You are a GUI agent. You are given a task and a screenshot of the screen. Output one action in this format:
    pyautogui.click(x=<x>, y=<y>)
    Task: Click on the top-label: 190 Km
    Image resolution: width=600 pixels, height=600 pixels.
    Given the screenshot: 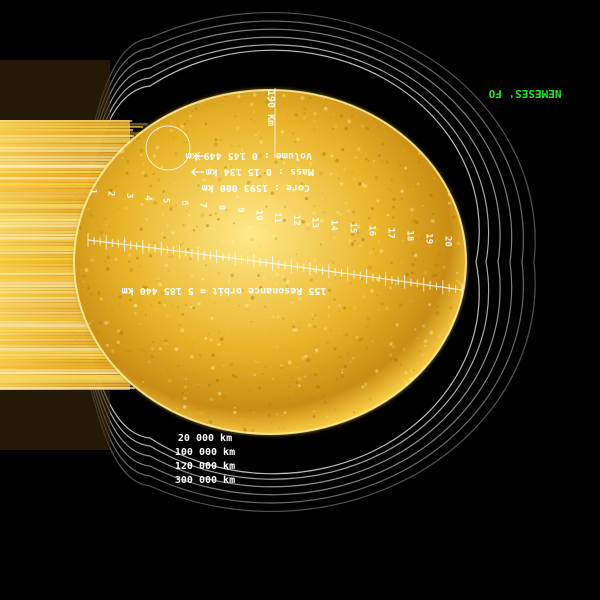 What is the action you would take?
    pyautogui.click(x=270, y=108)
    